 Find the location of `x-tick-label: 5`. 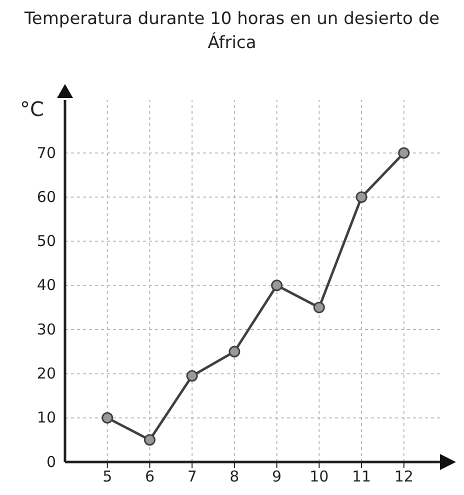

x-tick-label: 5 is located at coordinates (107, 477).